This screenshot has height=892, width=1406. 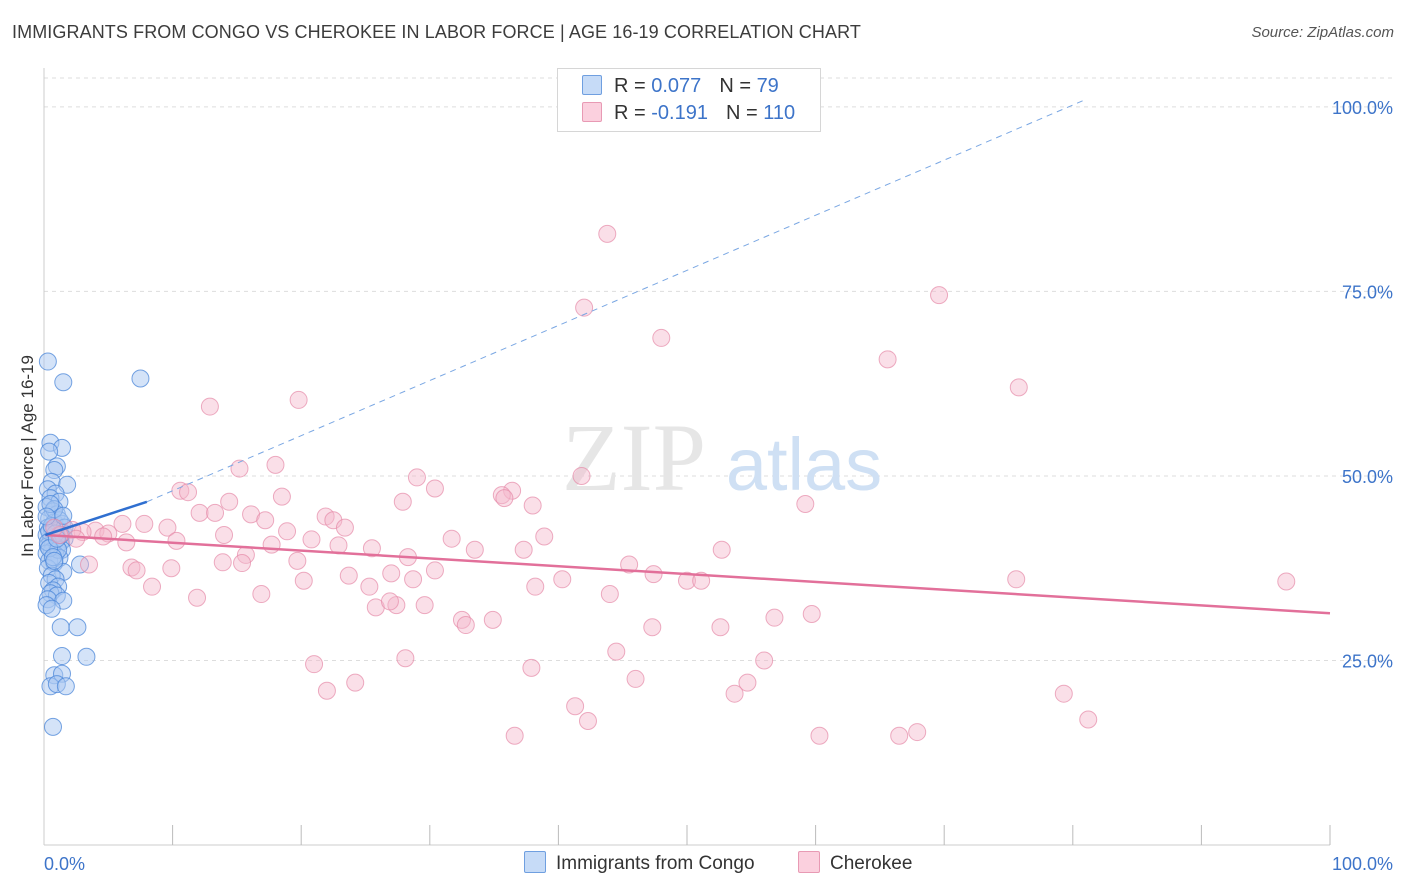 I want to click on y-tick-label-0: 25.0%, so click(x=1367, y=661).